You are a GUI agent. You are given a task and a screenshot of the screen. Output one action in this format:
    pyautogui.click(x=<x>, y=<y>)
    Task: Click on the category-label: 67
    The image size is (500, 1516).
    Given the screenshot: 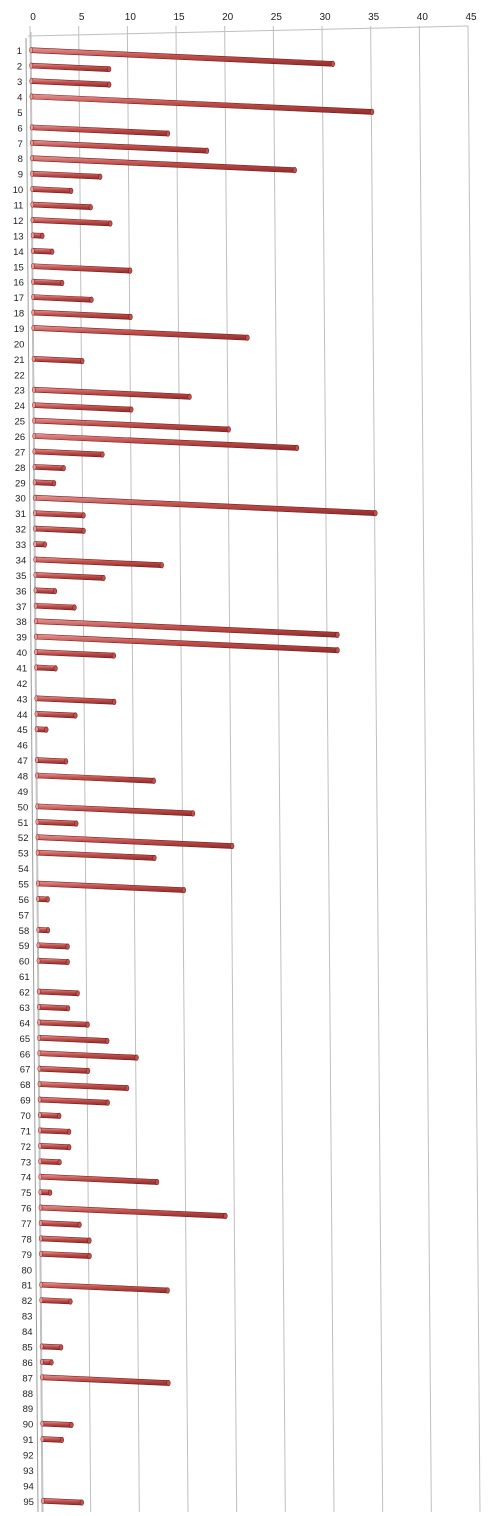 What is the action you would take?
    pyautogui.click(x=25, y=1070)
    